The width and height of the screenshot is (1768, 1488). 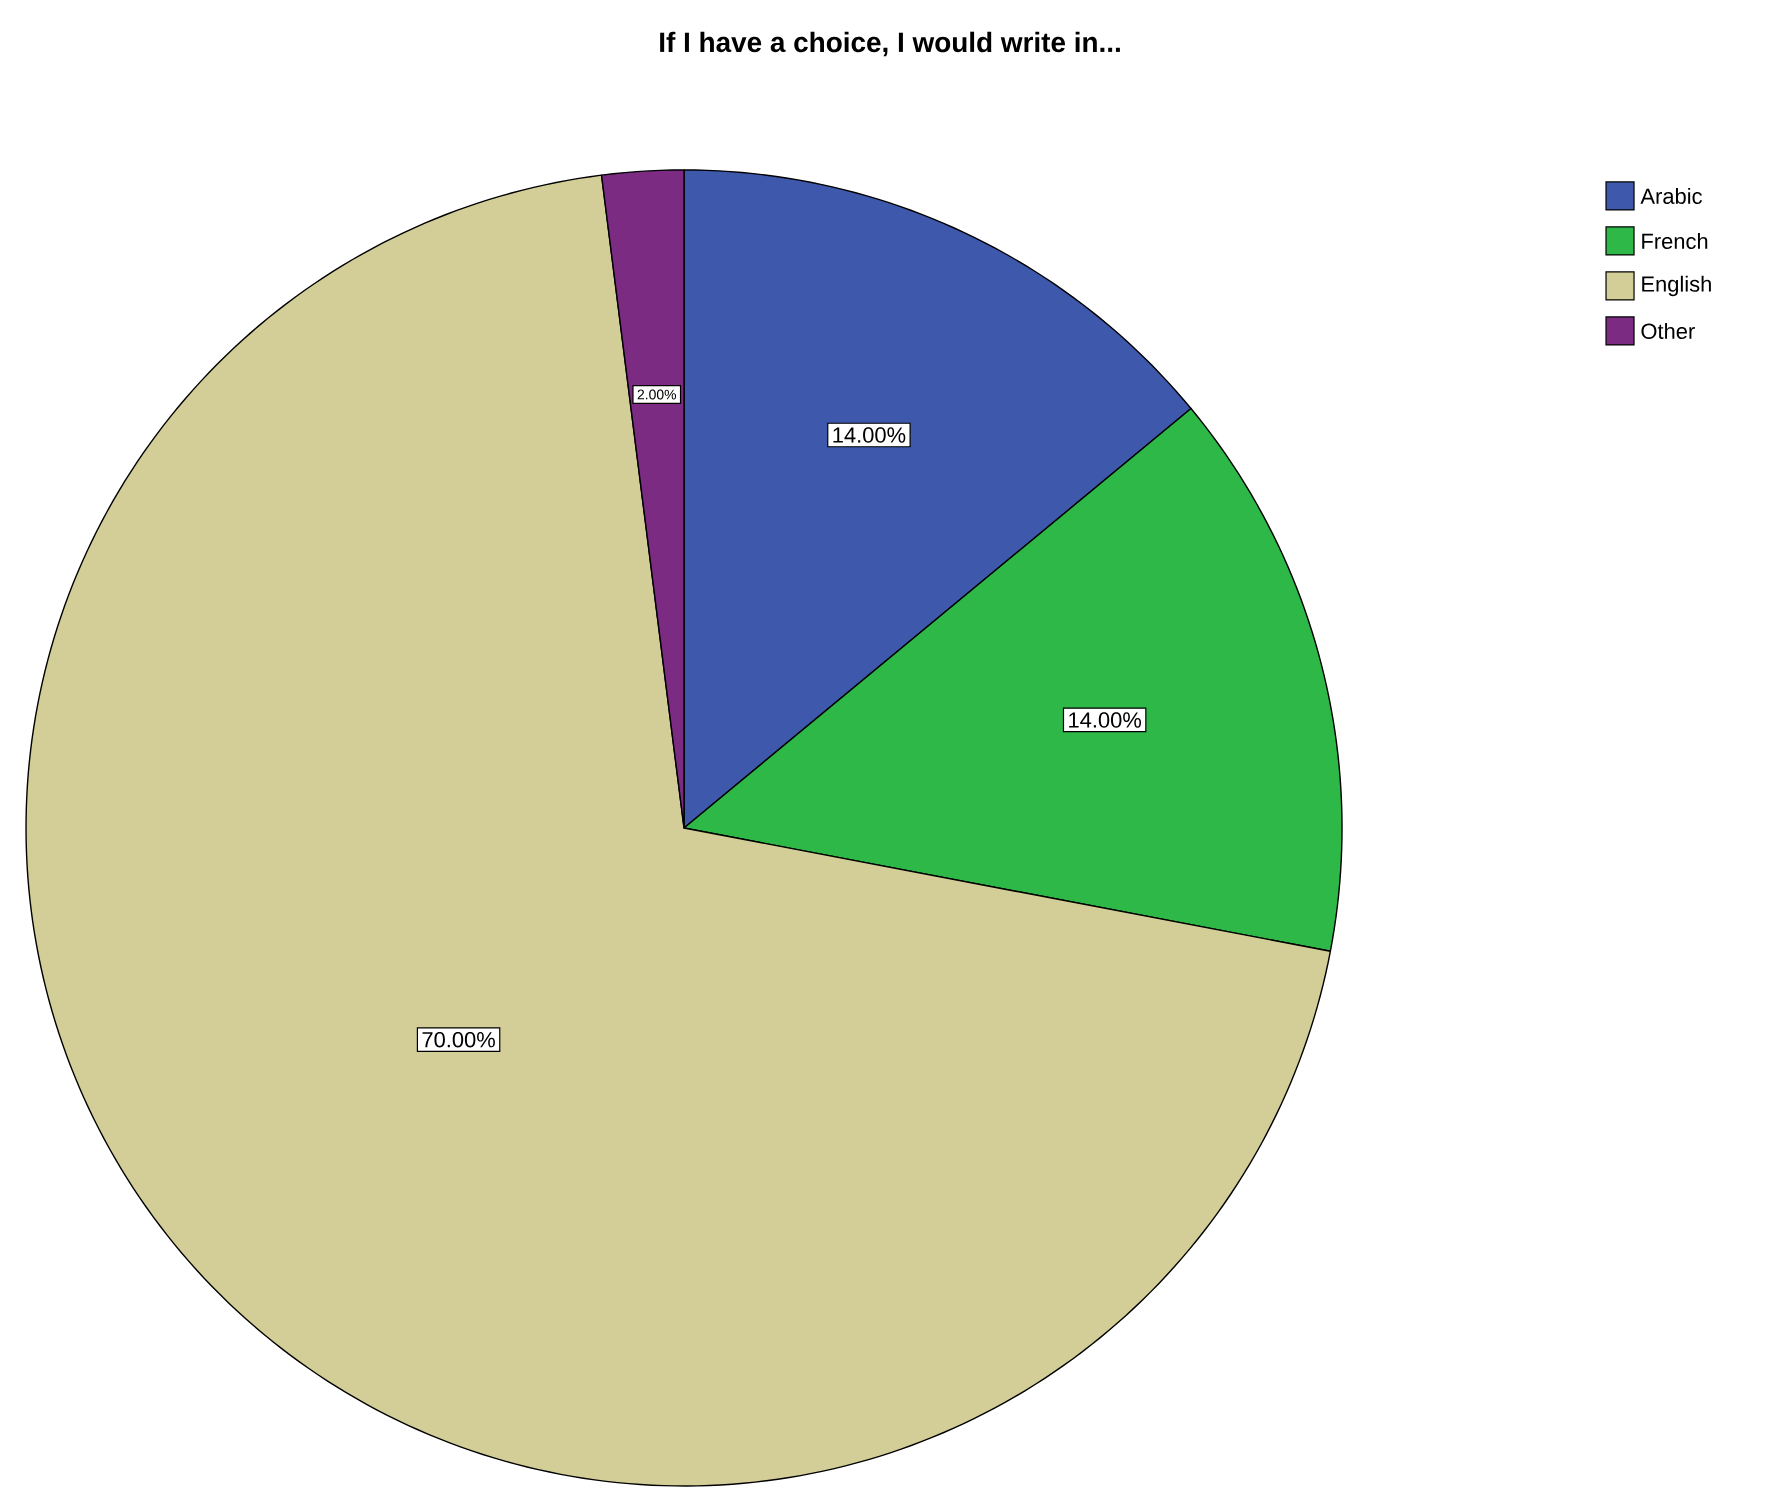 I want to click on data-label: 70.00%, so click(x=458, y=1039).